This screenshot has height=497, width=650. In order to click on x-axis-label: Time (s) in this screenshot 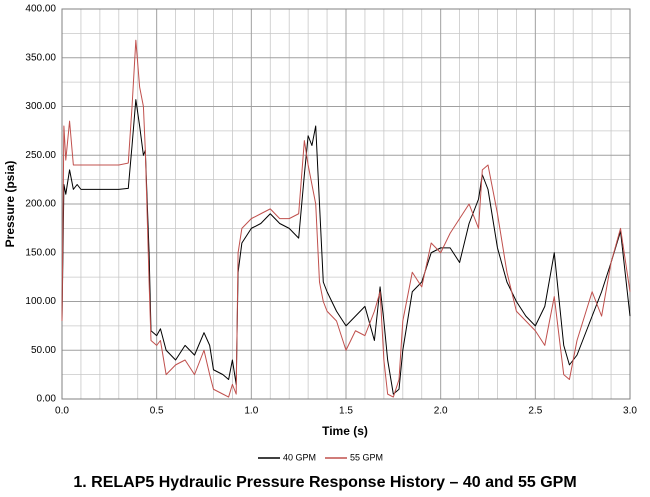, I will do `click(345, 431)`.